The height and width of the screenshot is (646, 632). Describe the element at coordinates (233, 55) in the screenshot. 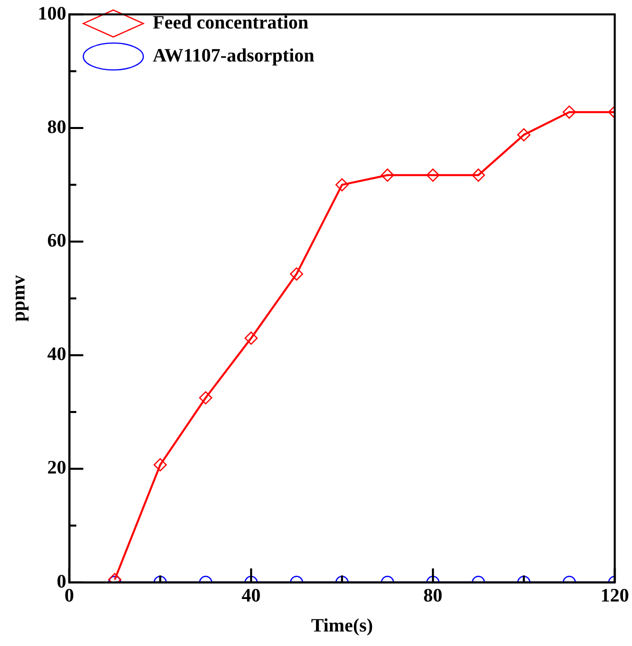

I see `legend-label: AW1107-adsorption` at that location.